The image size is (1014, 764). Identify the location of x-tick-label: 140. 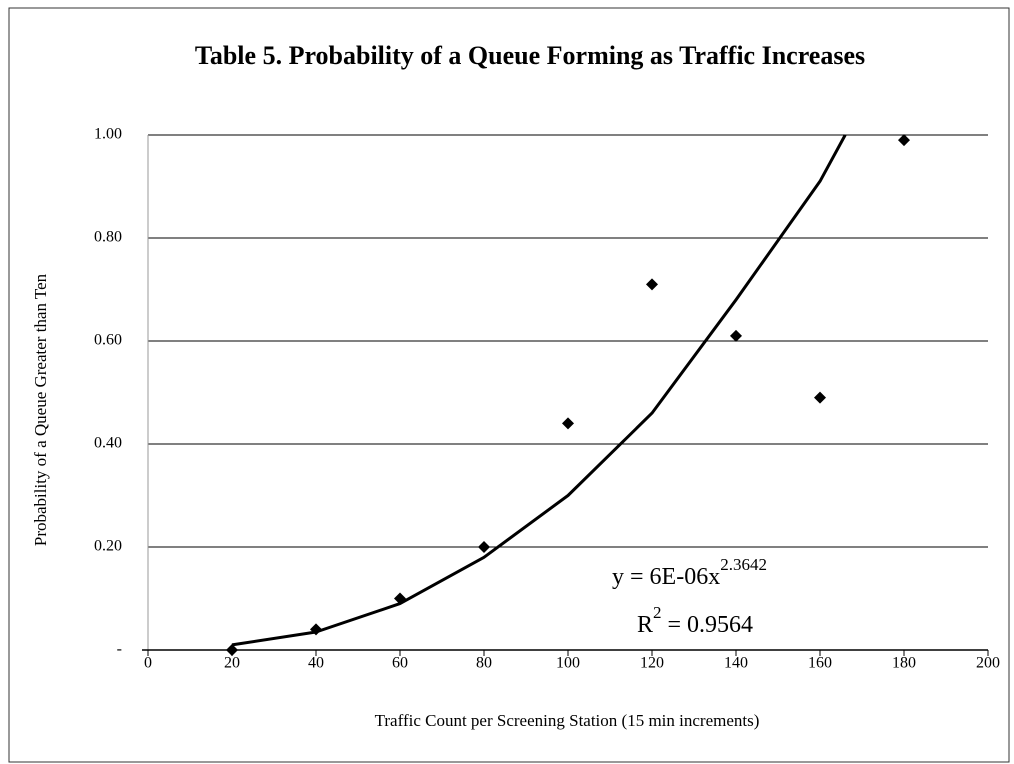
(736, 663).